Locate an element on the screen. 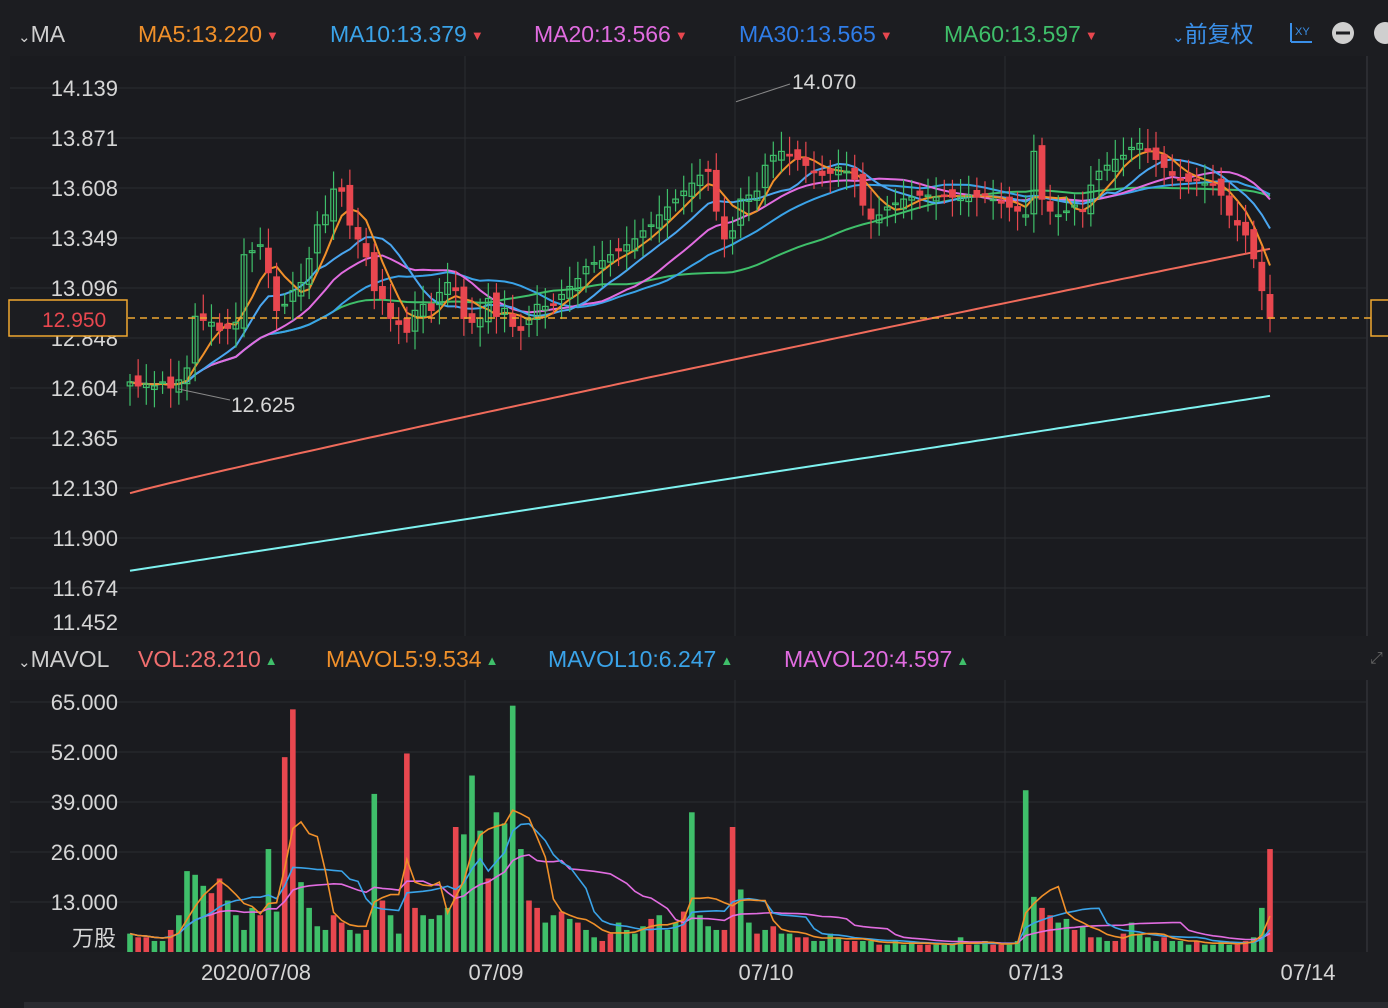 This screenshot has width=1388, height=1008. current-price-box is located at coordinates (68, 318).